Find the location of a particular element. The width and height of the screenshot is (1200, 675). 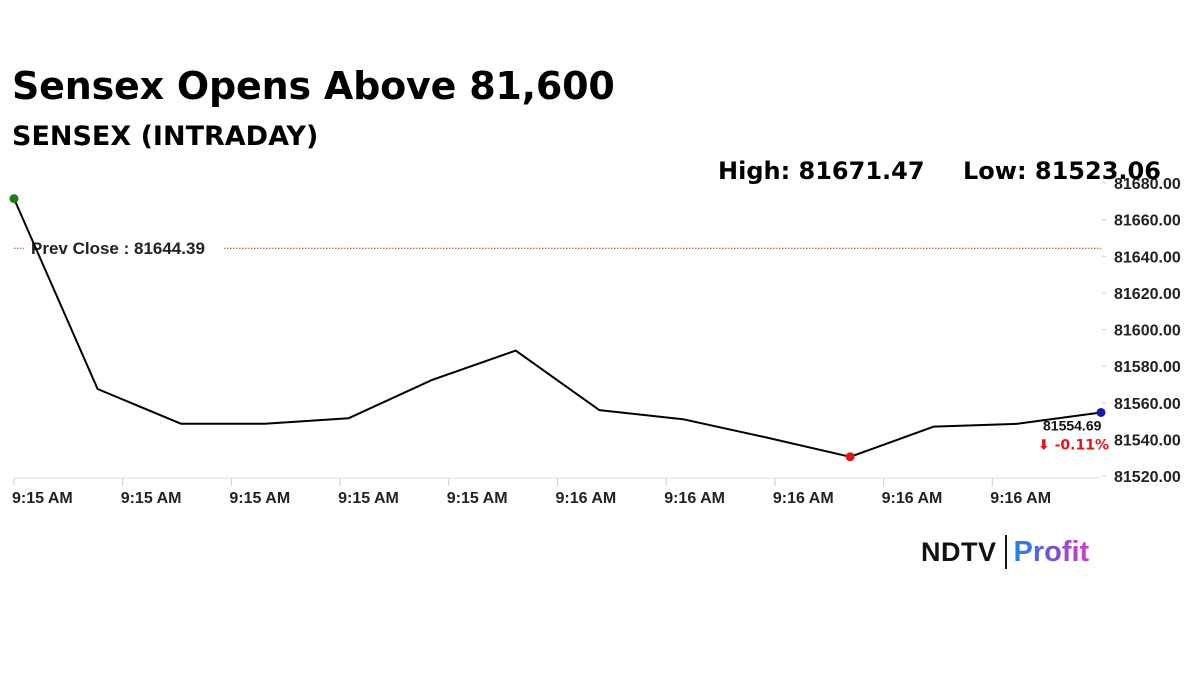

logo-profit-text: Profit is located at coordinates (1051, 551).